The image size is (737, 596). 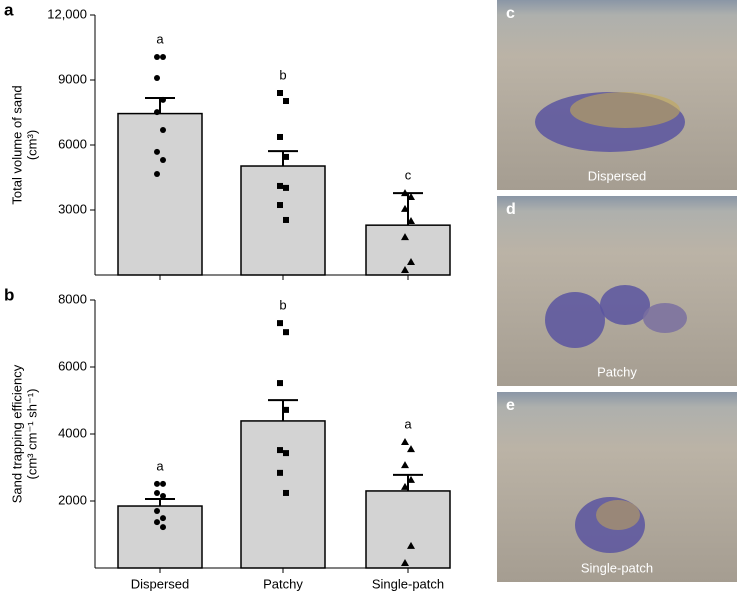 I want to click on panel-label: a, so click(x=9, y=9).